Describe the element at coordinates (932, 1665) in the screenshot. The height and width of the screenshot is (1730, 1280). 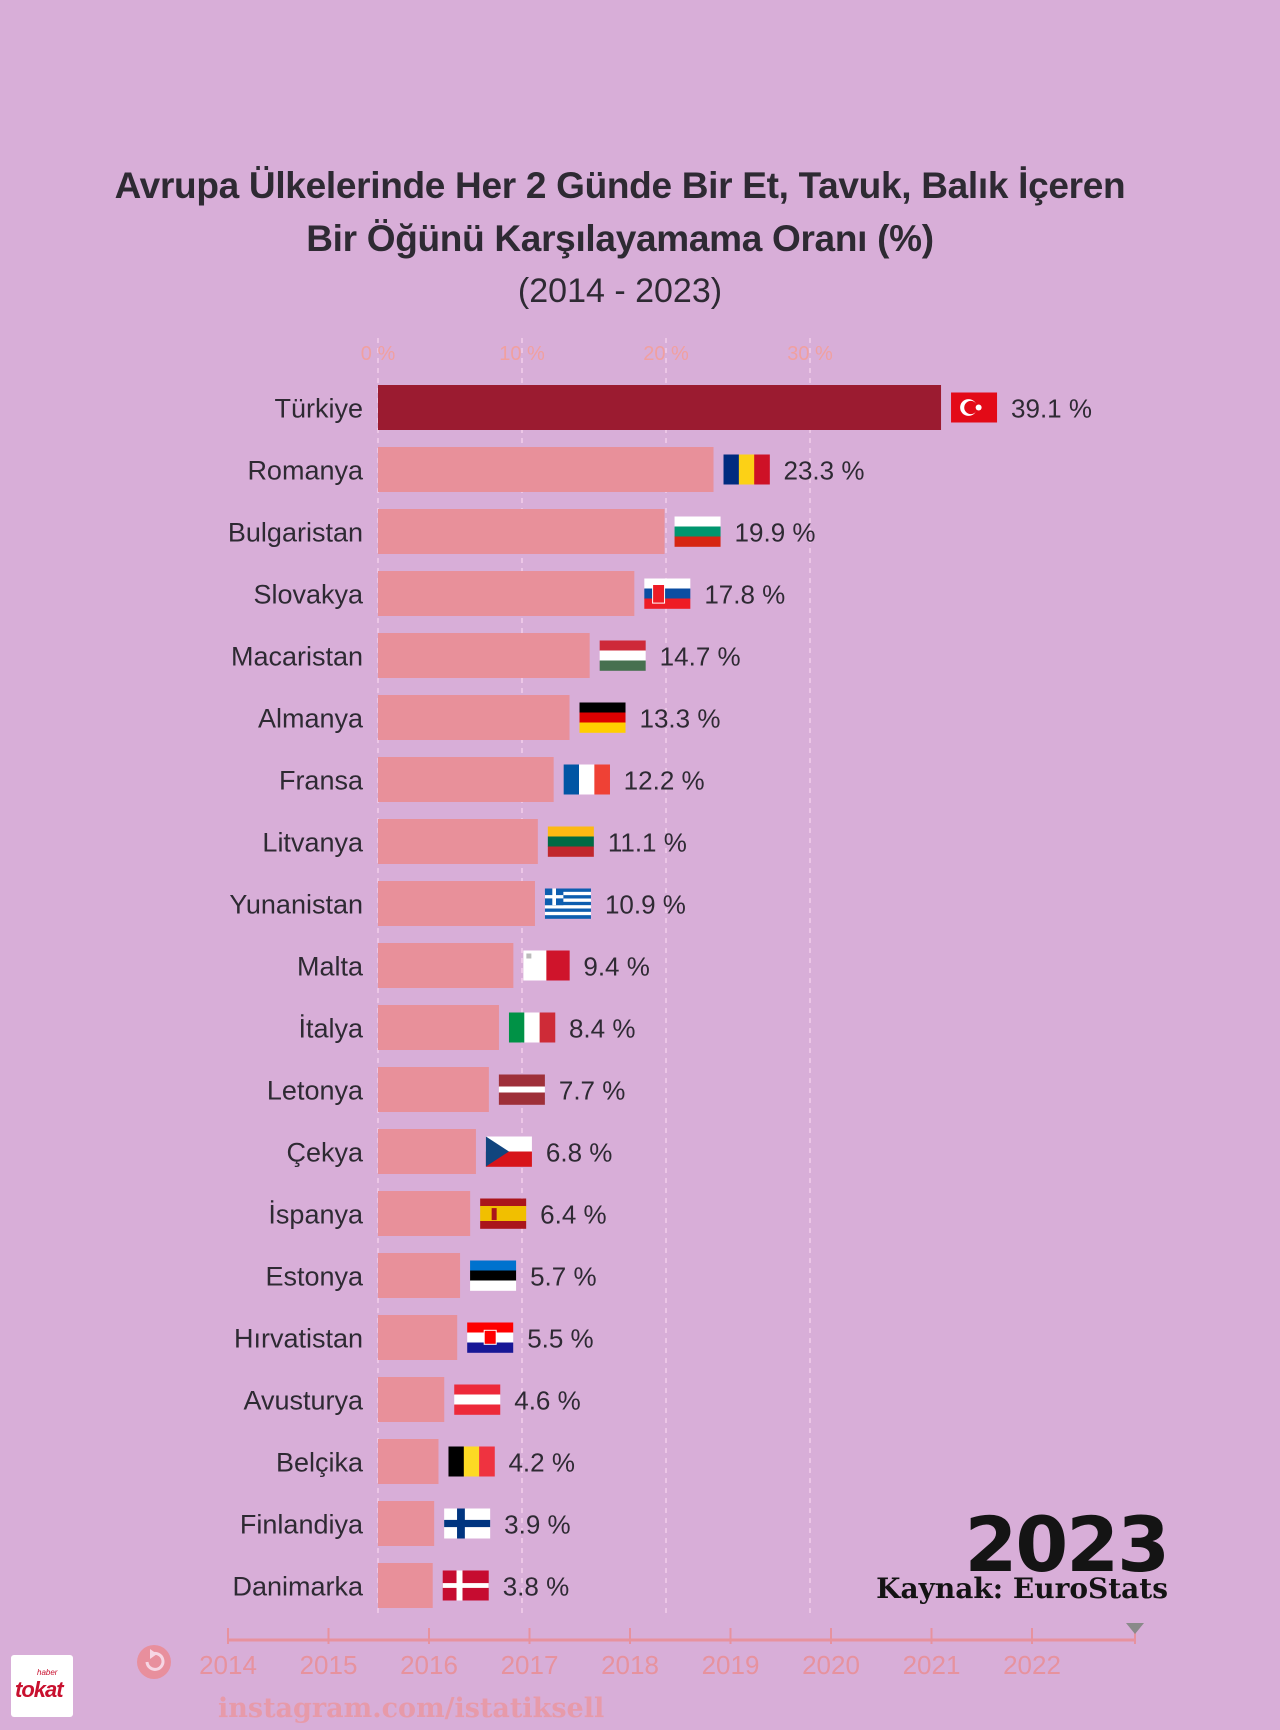
I see `timeline-year-label: 2021` at that location.